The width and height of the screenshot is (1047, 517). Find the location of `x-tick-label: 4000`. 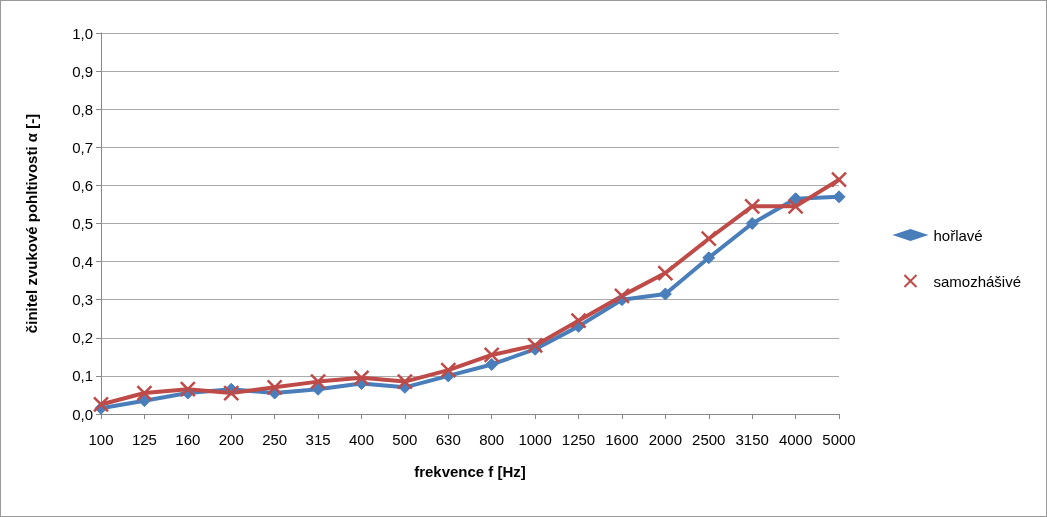

x-tick-label: 4000 is located at coordinates (795, 439).